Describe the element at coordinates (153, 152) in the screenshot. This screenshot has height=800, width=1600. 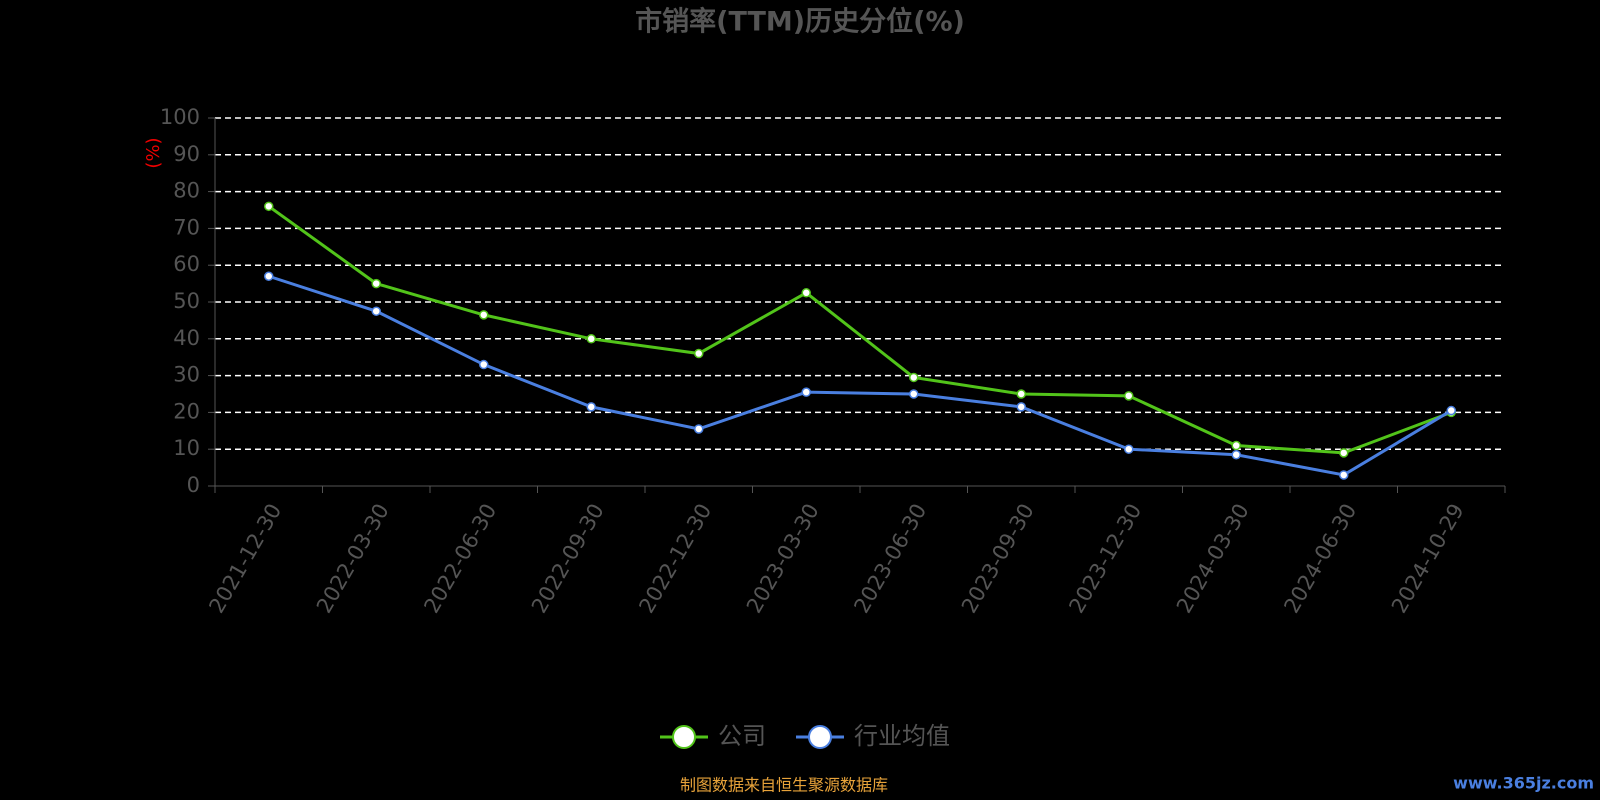
I see `y-axis-label: (%)` at that location.